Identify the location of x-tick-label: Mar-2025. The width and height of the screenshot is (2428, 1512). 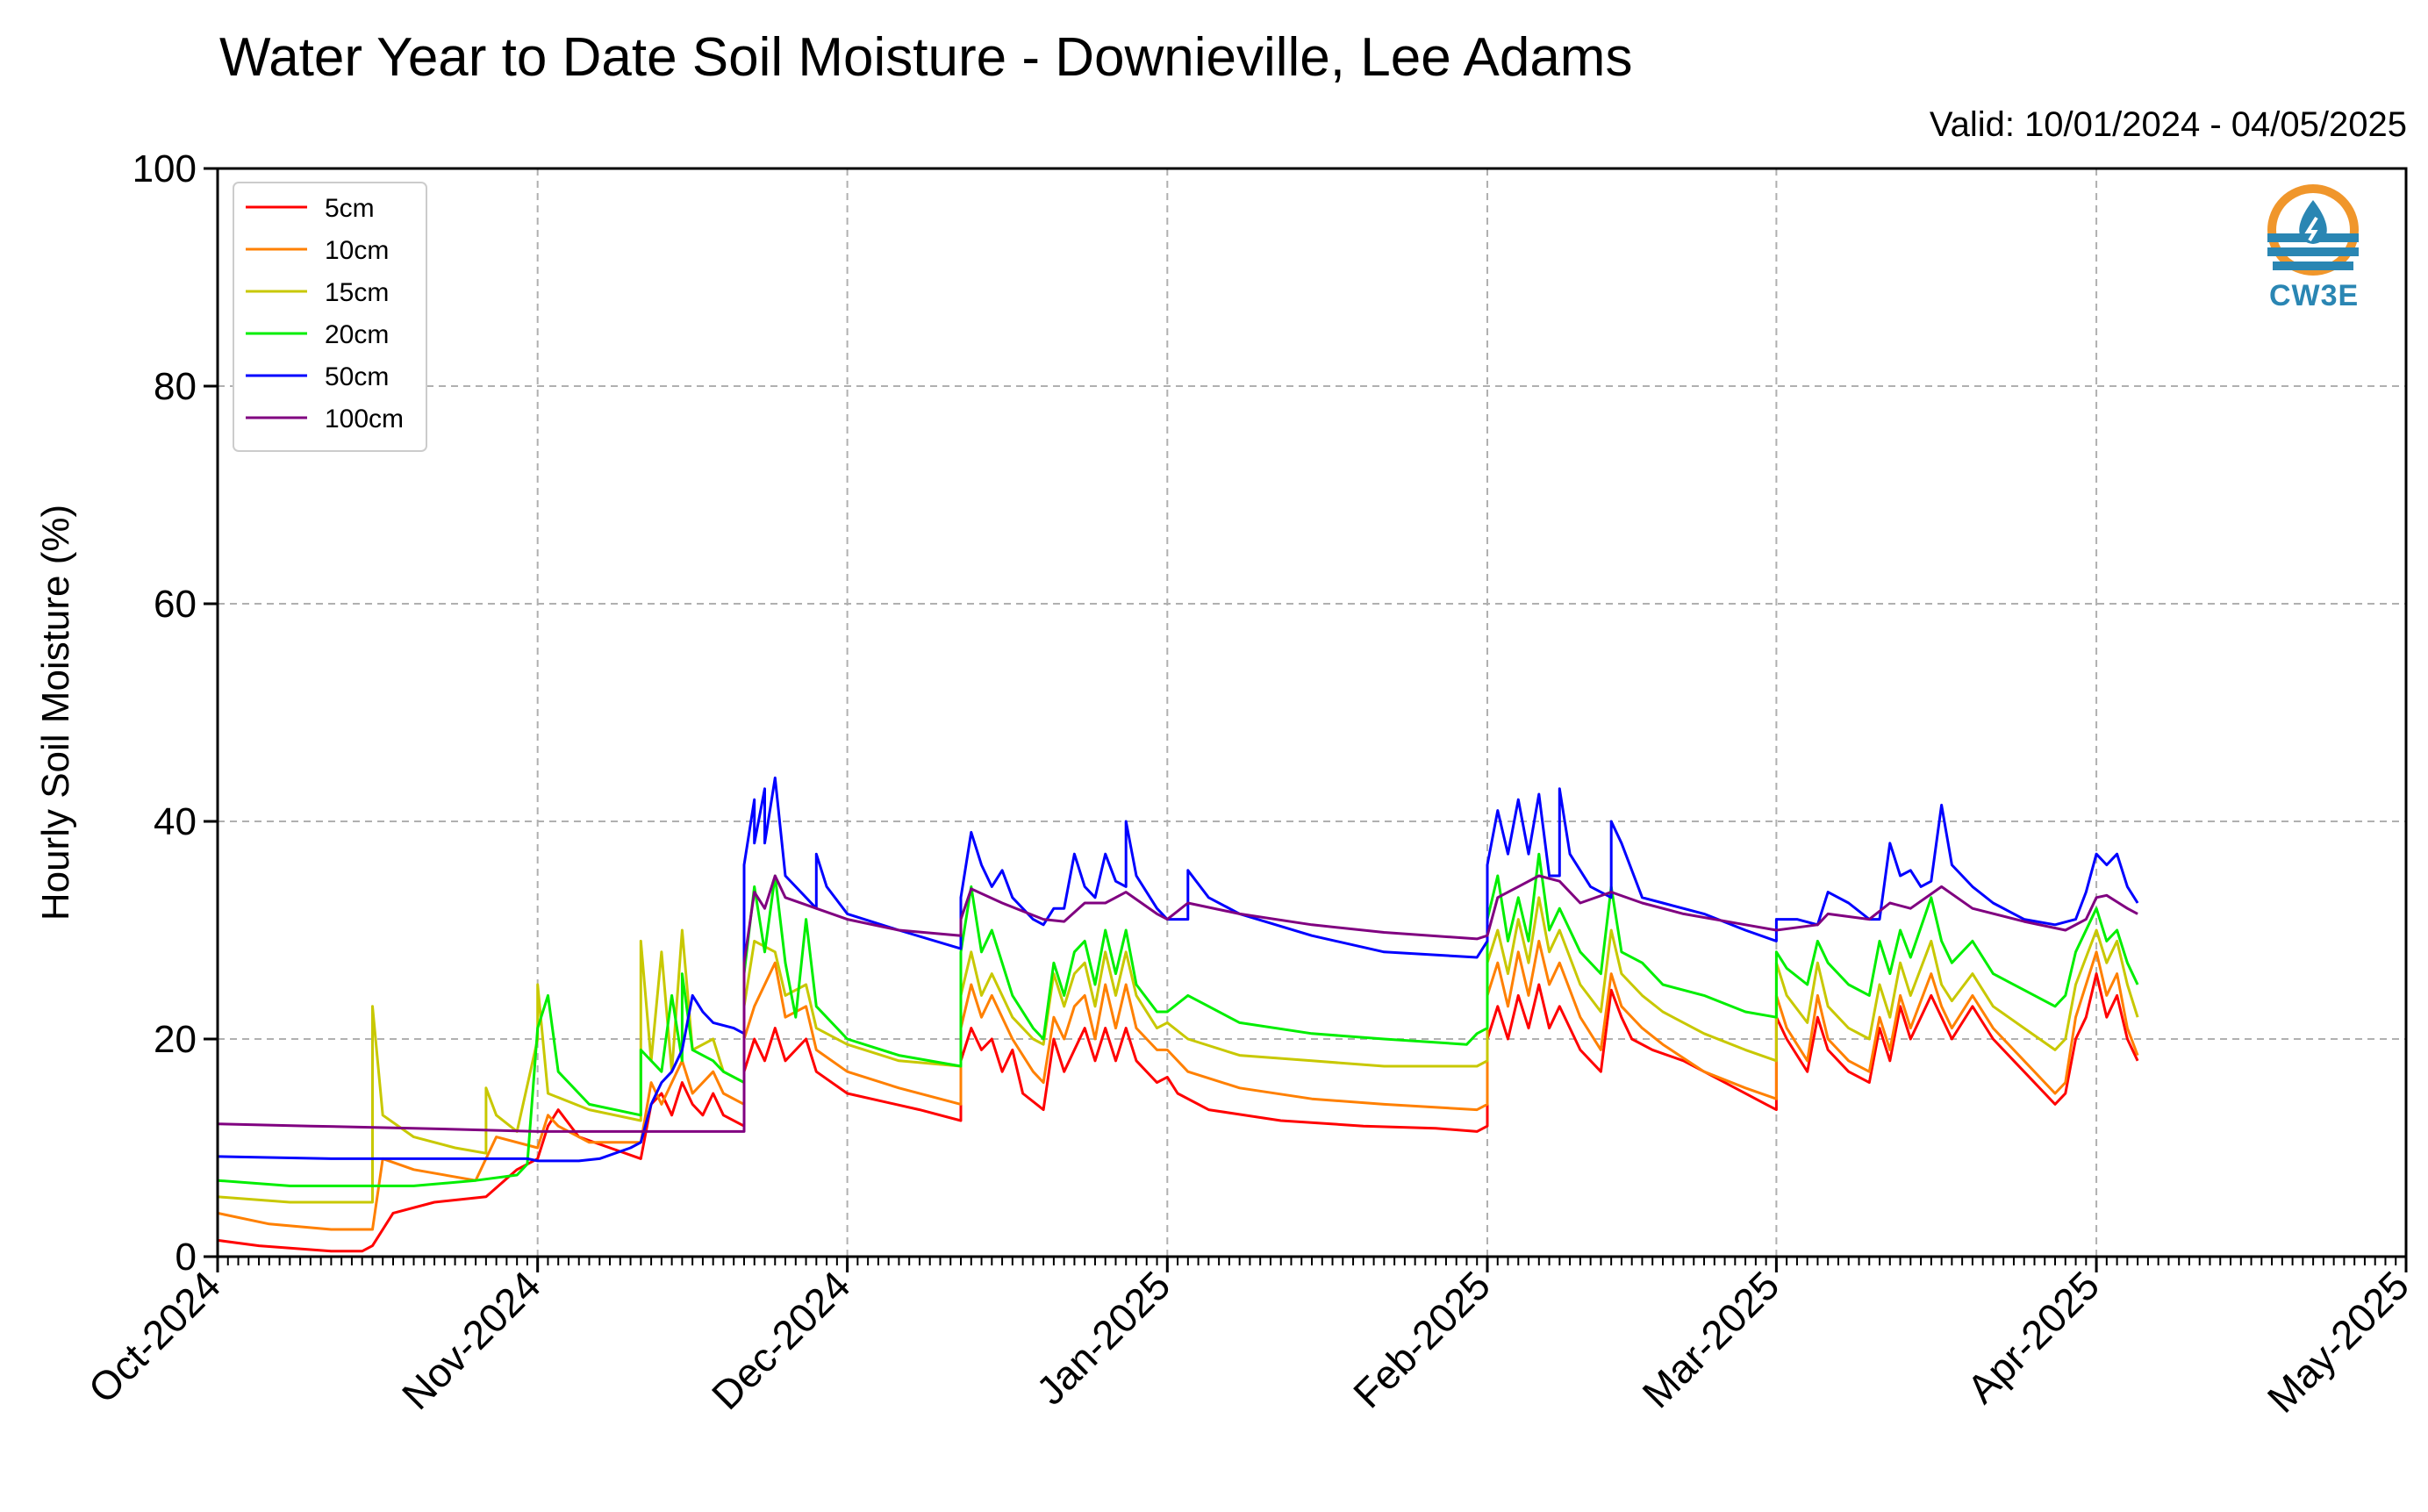
(1710, 1339).